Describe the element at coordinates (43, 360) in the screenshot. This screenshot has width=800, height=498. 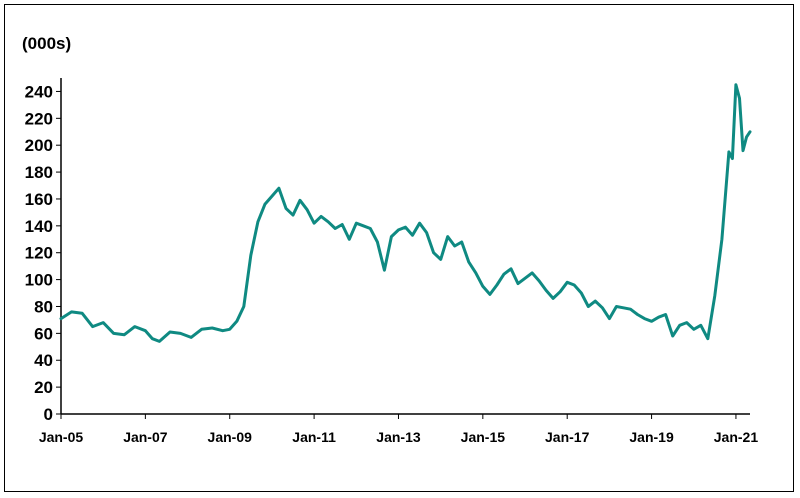
I see `y-tick-label: 40` at that location.